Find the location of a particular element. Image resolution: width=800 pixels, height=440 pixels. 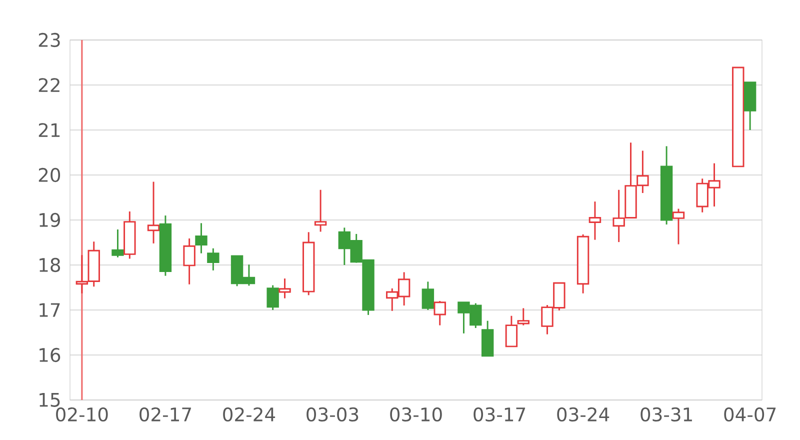

x-tick-label: 02-10 is located at coordinates (82, 414).